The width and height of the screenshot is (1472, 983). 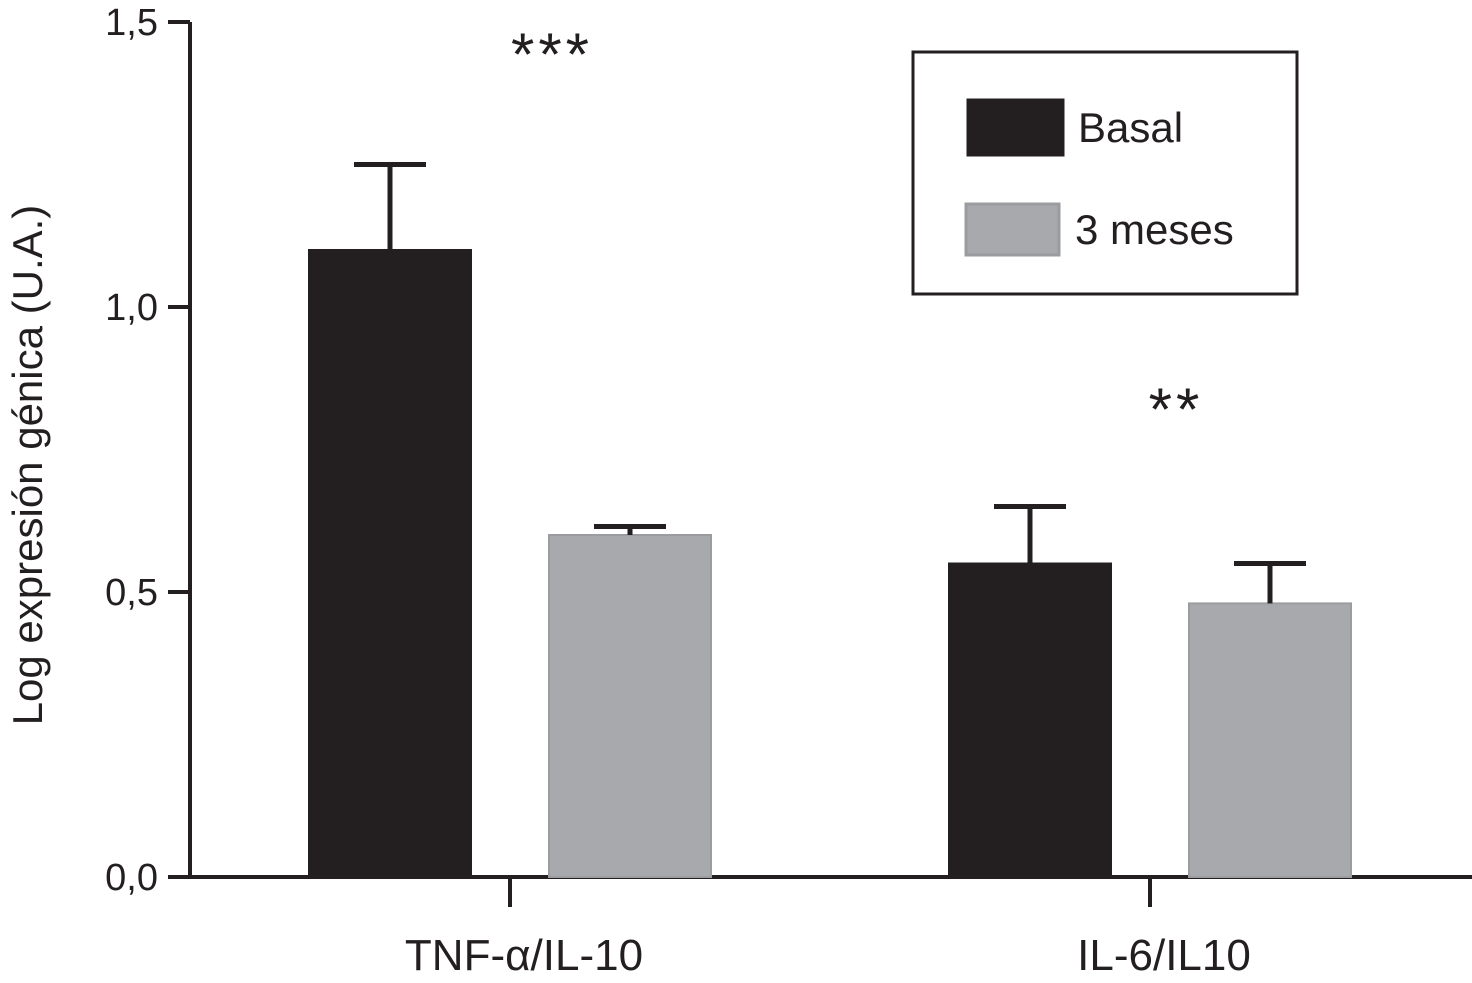 I want to click on y-axis-label: Log expresión génica (U.A.), so click(x=27, y=465).